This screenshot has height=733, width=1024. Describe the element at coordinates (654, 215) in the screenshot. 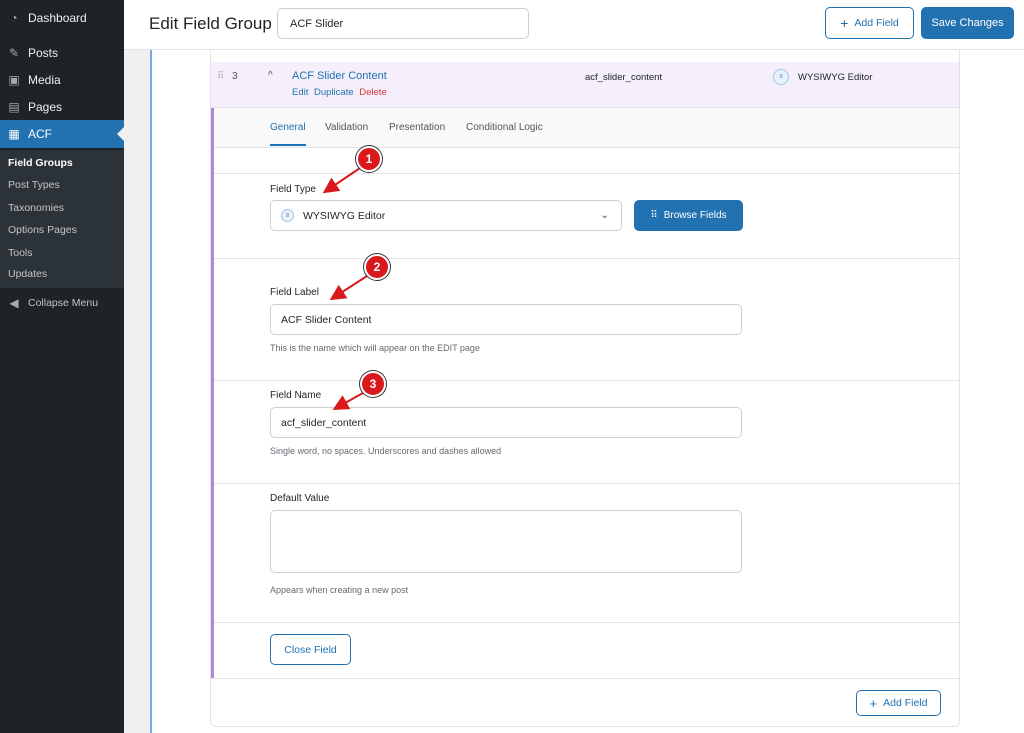

I see `grid-icon: ⠿` at that location.